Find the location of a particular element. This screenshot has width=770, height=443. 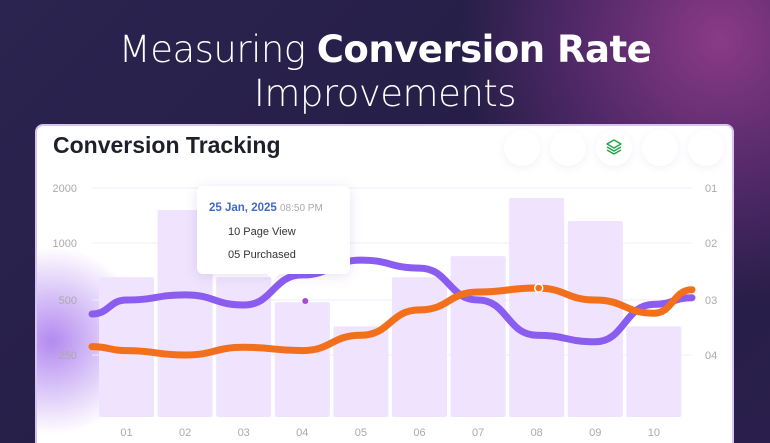

right-tick-label: 03 is located at coordinates (711, 301).